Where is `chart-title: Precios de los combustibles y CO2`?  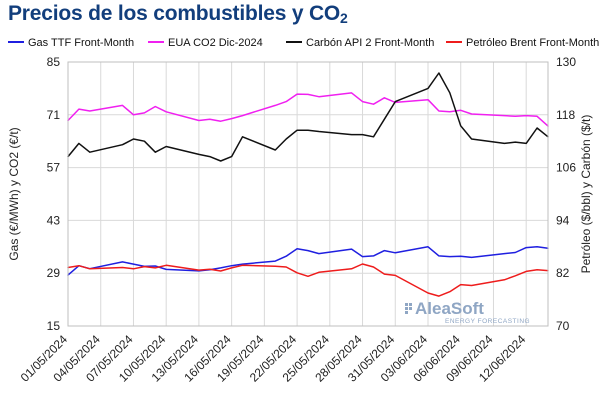 chart-title: Precios de los combustibles y CO2 is located at coordinates (178, 14).